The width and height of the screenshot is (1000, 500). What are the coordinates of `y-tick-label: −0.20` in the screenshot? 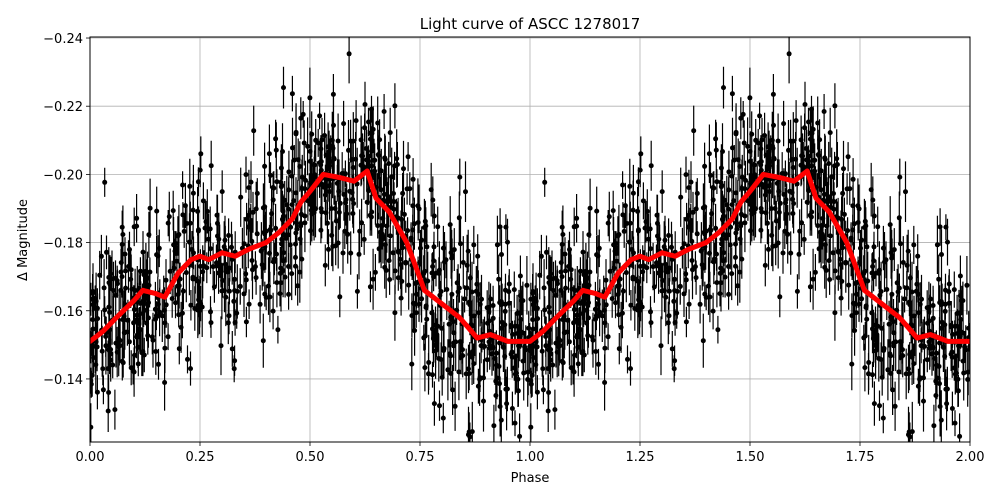 It's located at (63, 175).